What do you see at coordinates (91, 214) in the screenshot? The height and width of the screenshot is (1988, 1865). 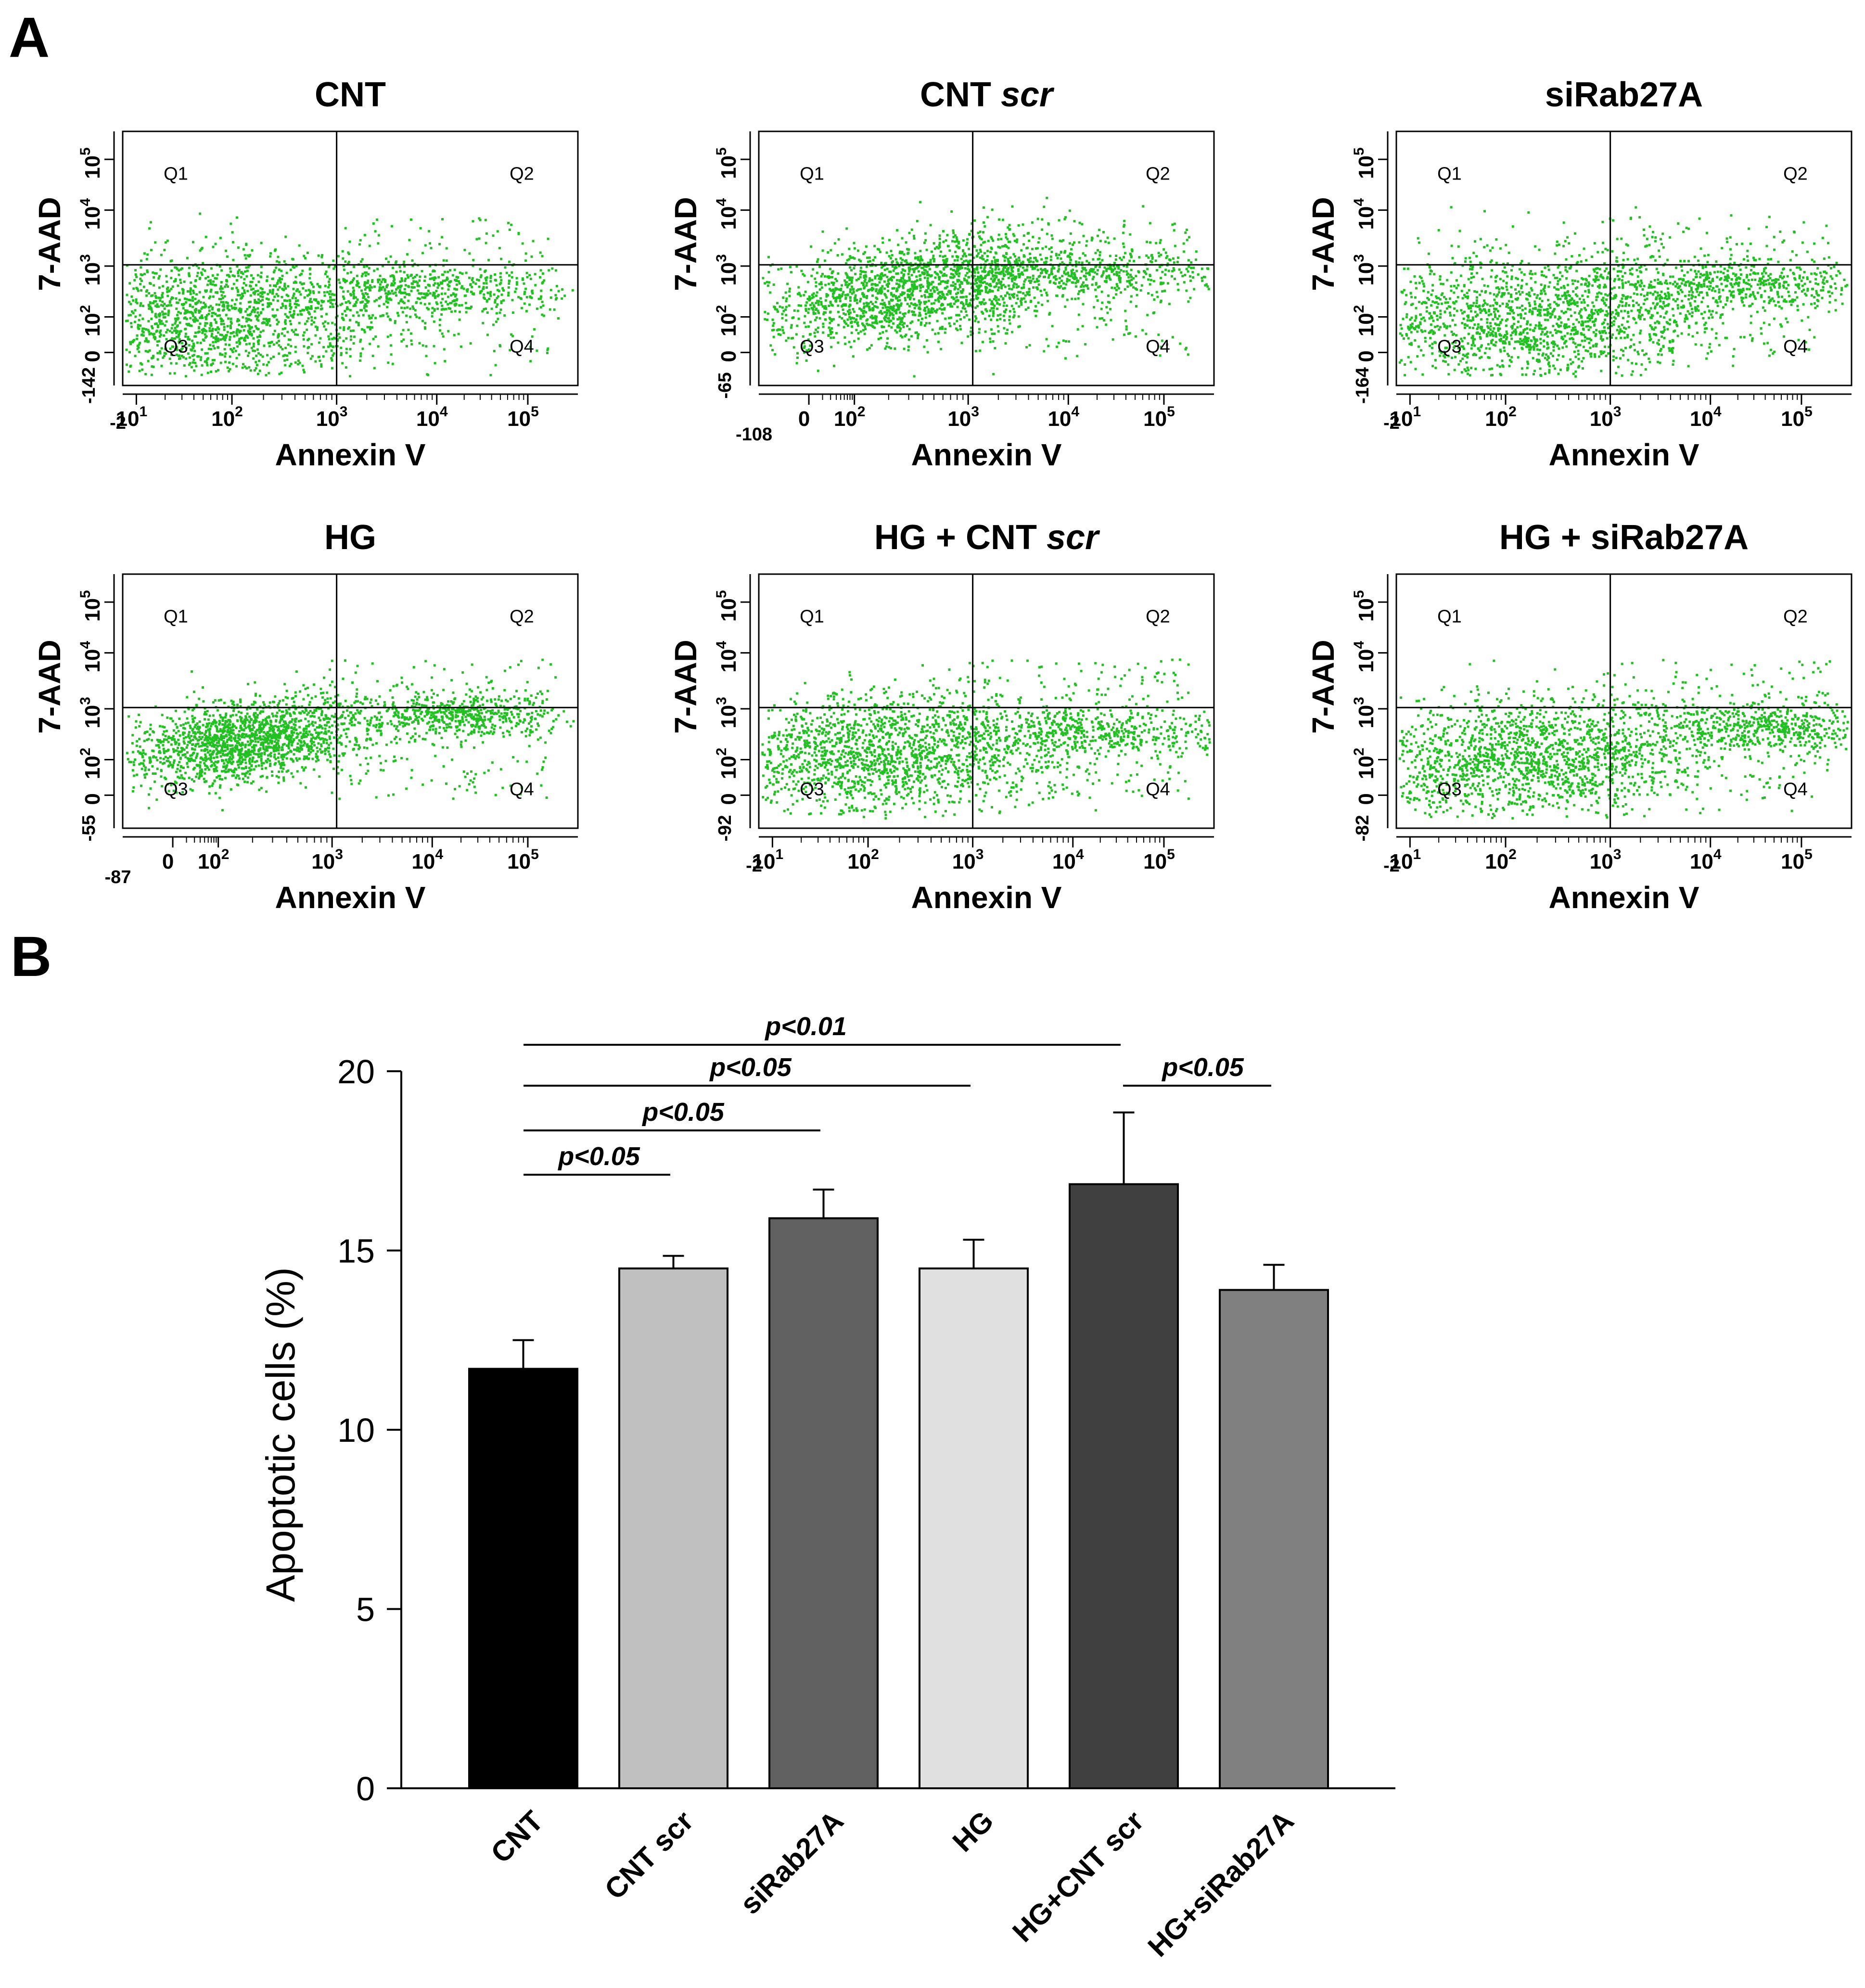 I see `flow-y-tick-label: 10⁴` at bounding box center [91, 214].